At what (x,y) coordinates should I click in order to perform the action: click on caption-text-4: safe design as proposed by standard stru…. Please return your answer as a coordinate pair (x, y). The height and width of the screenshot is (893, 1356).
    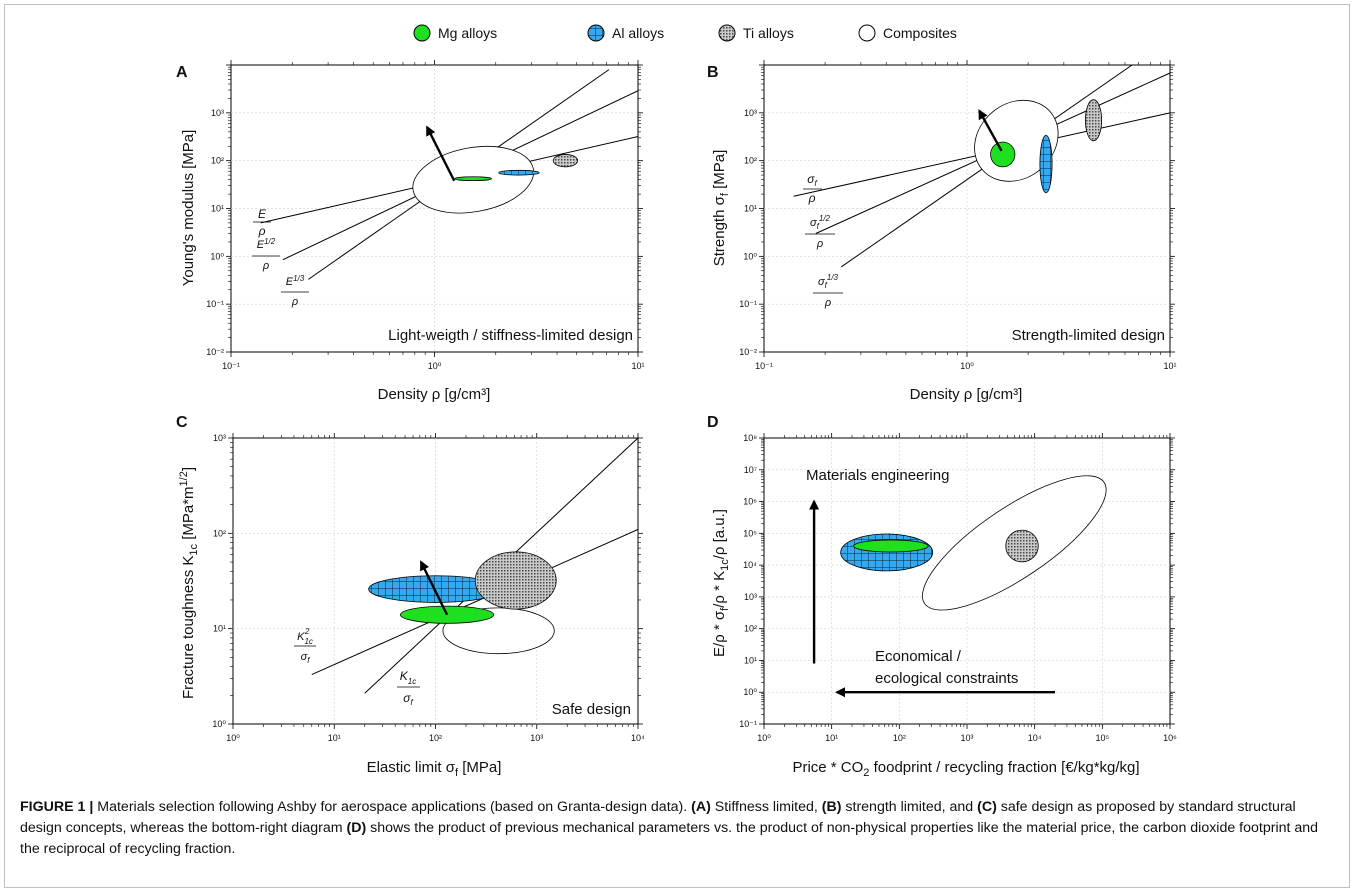
    Looking at the image, I should click on (658, 817).